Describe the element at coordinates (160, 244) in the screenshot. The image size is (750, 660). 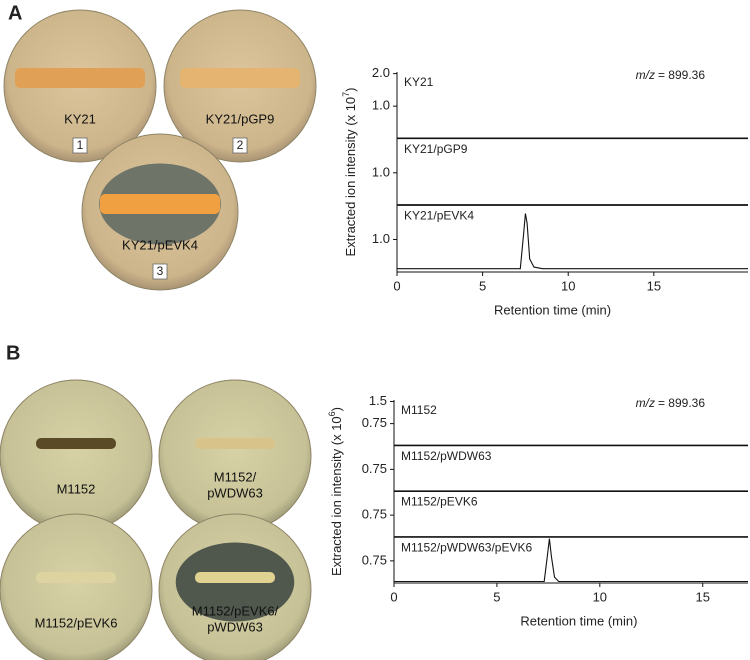
I see `plate-label: KY21/pEVK4` at that location.